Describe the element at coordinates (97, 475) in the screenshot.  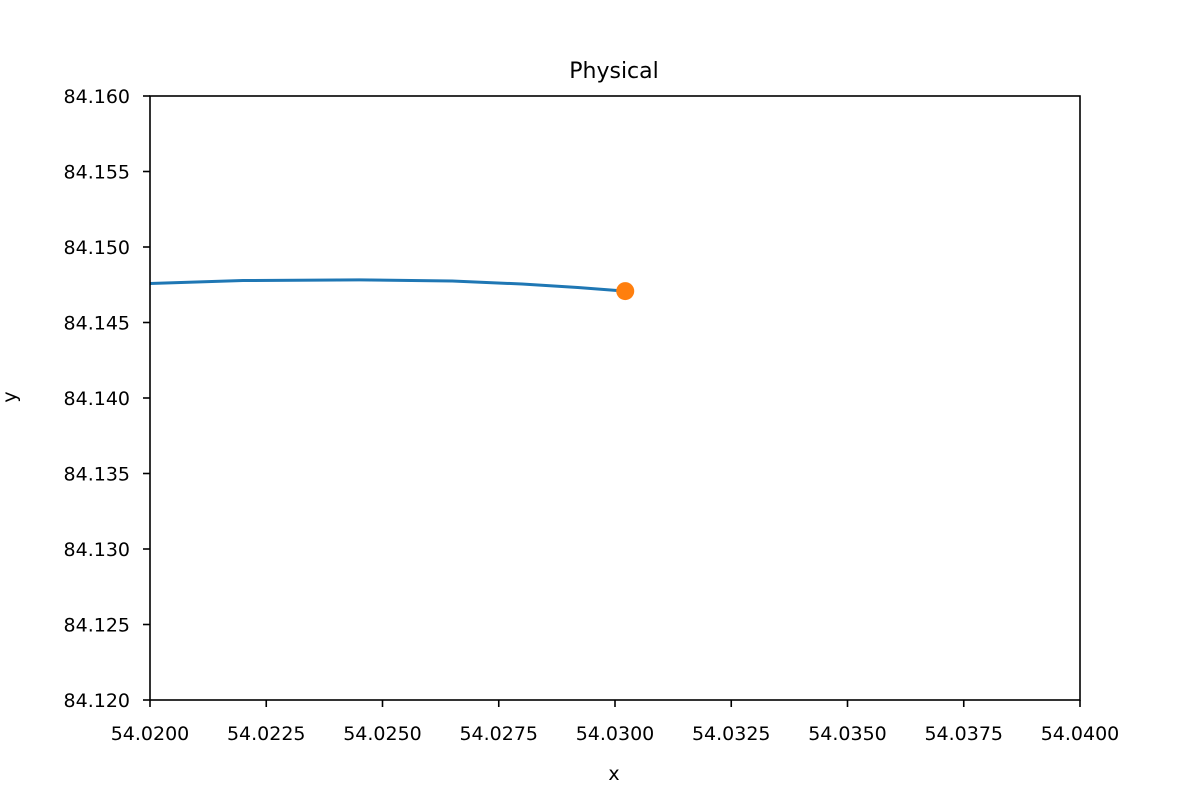
I see `y-tick-label: 84.135` at that location.